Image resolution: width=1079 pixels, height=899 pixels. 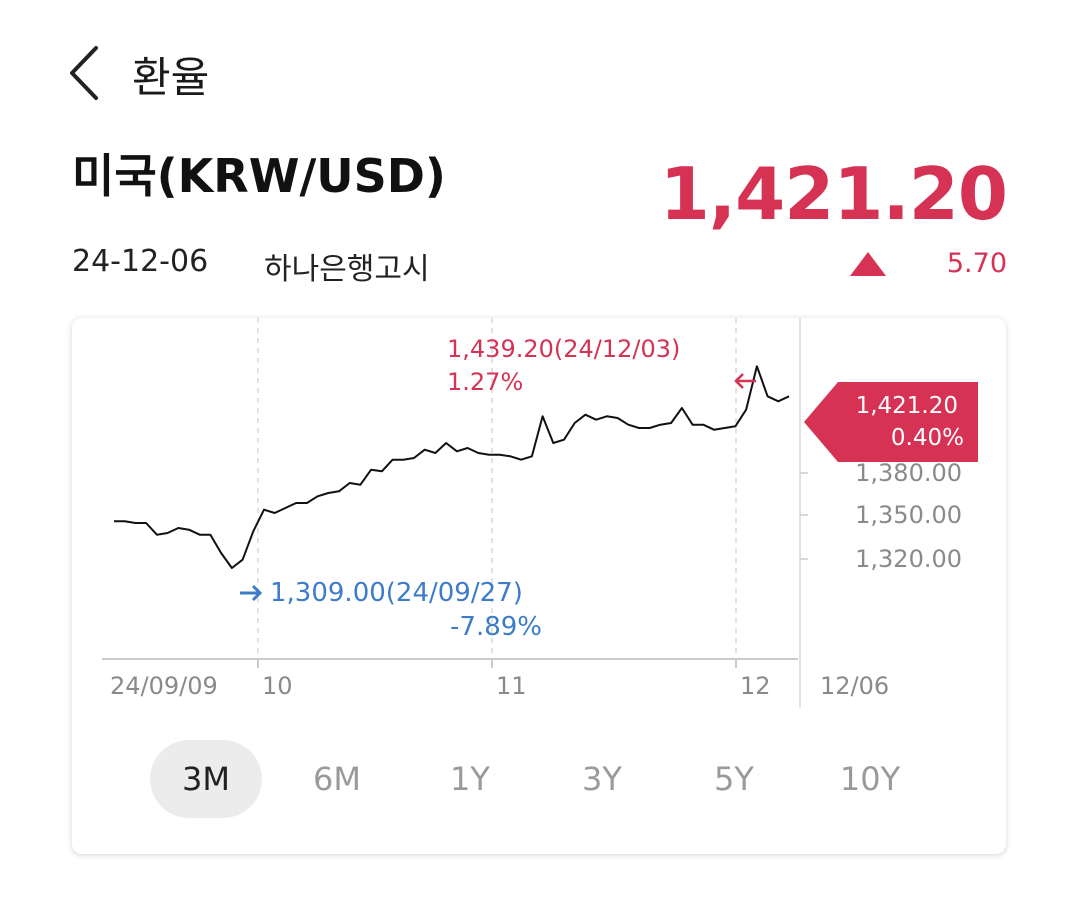 I want to click on period-tab-6m: 6M, so click(x=337, y=779).